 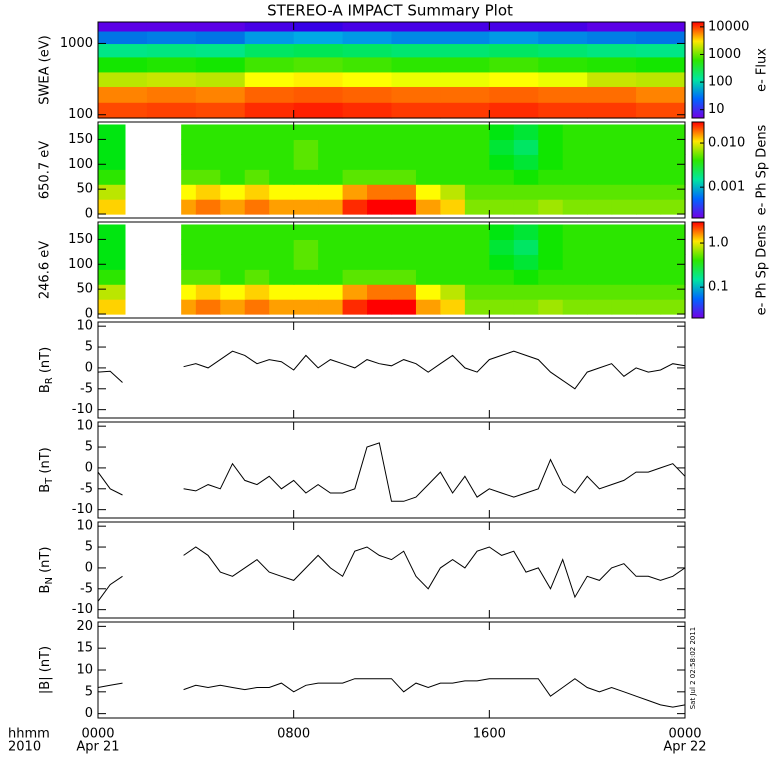 What do you see at coordinates (45, 388) in the screenshot?
I see `y-label-main: B` at bounding box center [45, 388].